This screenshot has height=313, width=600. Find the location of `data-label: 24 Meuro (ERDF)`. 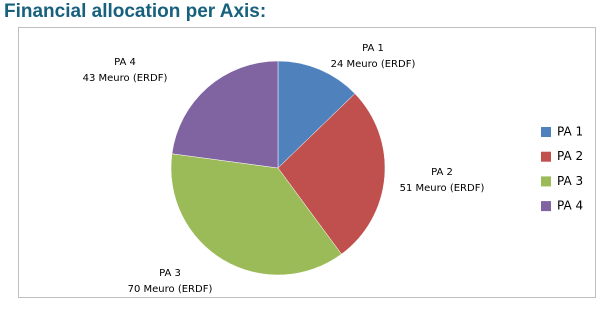

data-label: 24 Meuro (ERDF) is located at coordinates (373, 64).